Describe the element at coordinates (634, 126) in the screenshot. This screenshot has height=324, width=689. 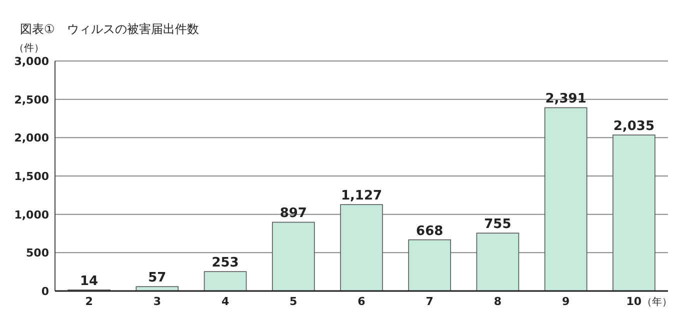
I see `data-label: 2,035` at that location.